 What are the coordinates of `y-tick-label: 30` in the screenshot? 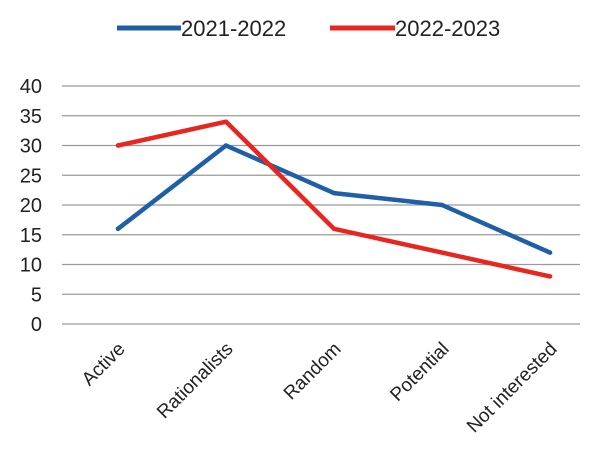 It's located at (31, 147).